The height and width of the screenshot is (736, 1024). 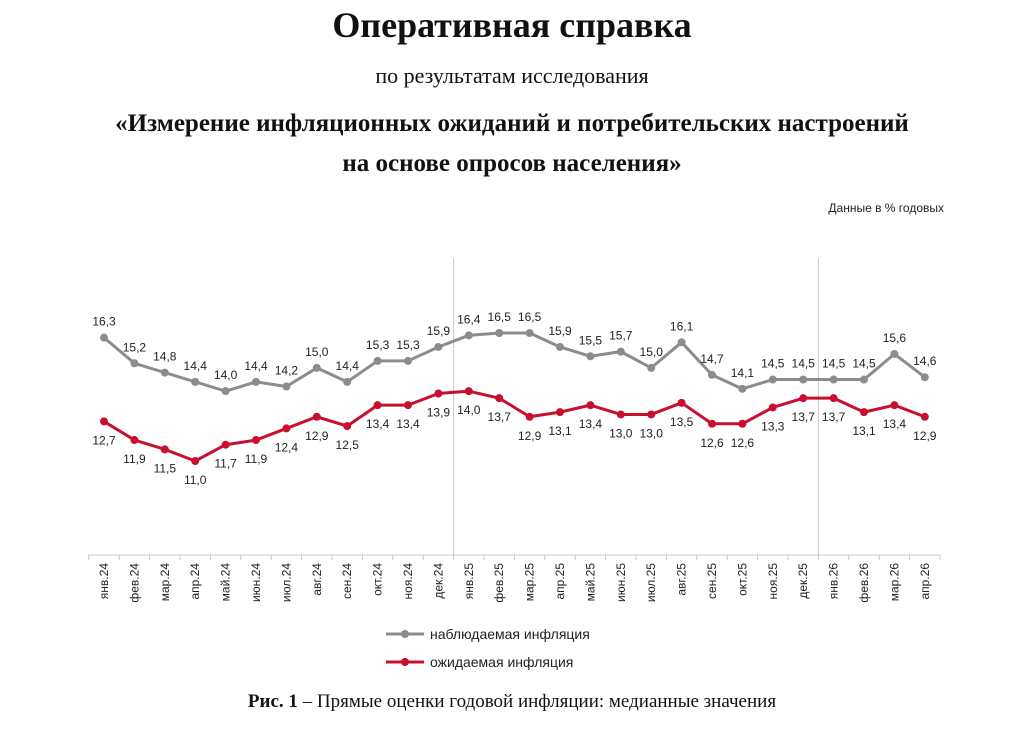 What do you see at coordinates (712, 581) in the screenshot?
I see `x-tick-label: сен.25` at bounding box center [712, 581].